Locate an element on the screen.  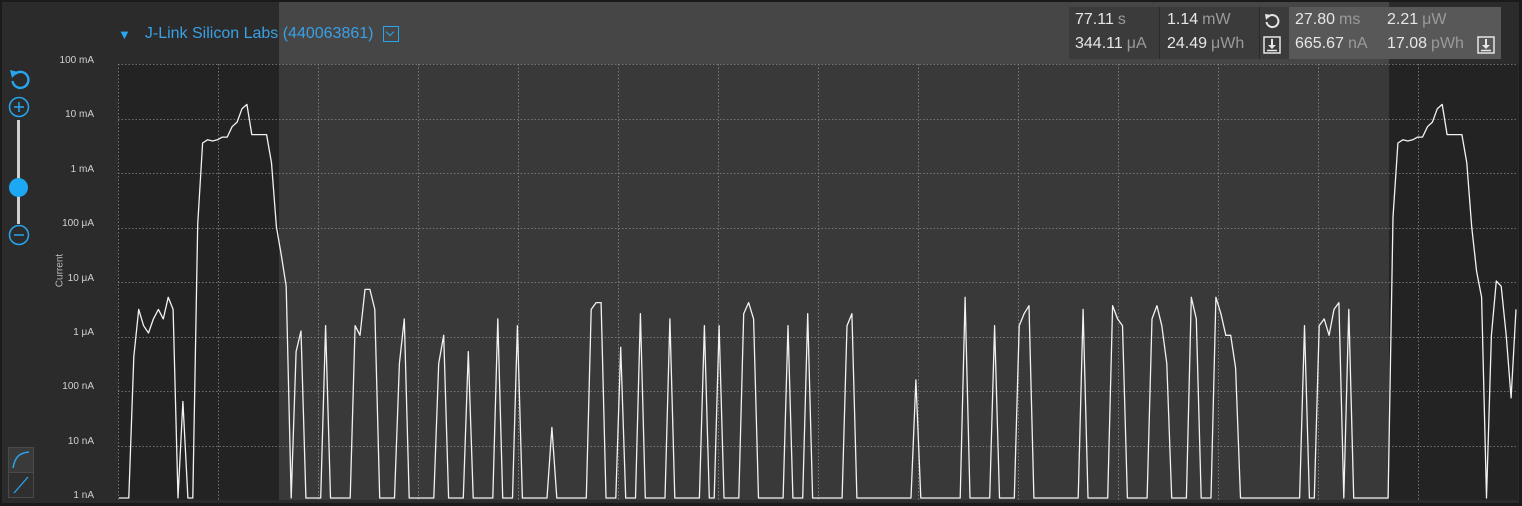
linear-icon is located at coordinates (21, 485).